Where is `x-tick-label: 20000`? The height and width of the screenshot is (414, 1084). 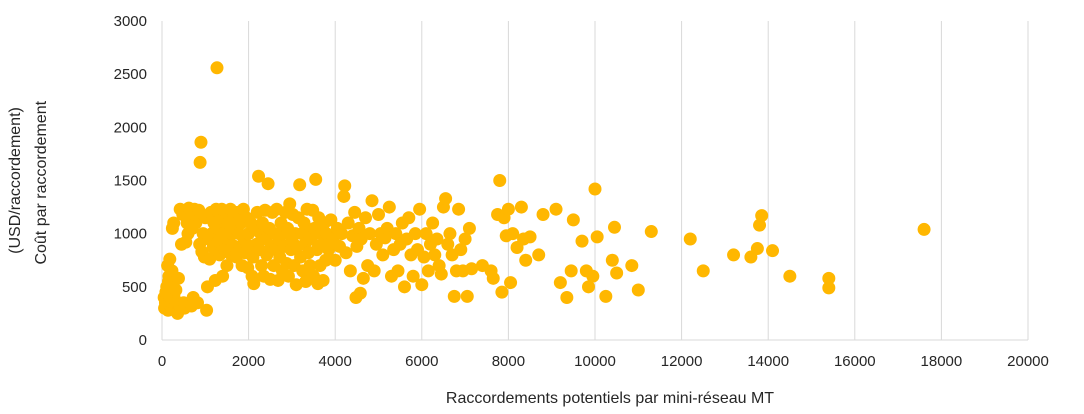
x-tick-label: 20000 is located at coordinates (1028, 361).